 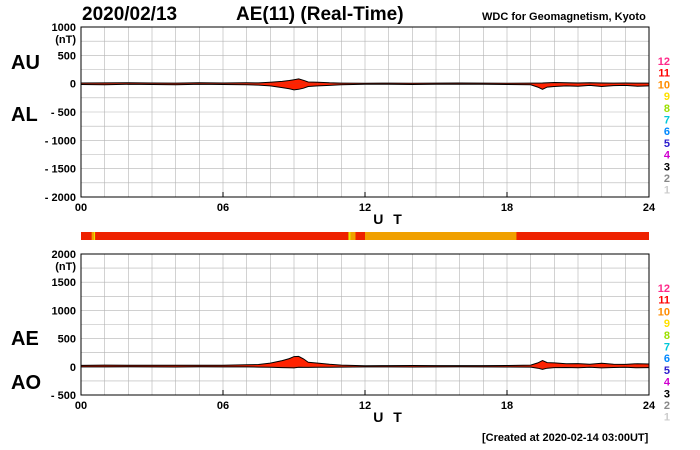 What do you see at coordinates (64, 255) in the screenshot?
I see `y-tick-label: 2000` at bounding box center [64, 255].